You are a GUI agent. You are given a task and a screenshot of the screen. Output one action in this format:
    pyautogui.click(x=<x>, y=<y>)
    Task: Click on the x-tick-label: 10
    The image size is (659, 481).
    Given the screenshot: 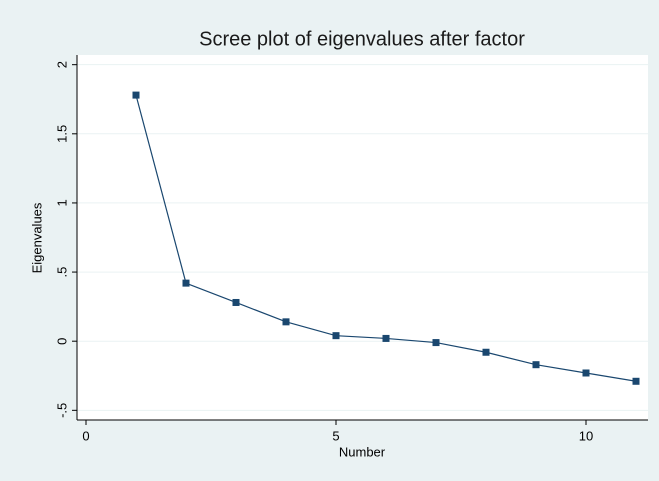 What is the action you would take?
    pyautogui.click(x=586, y=435)
    